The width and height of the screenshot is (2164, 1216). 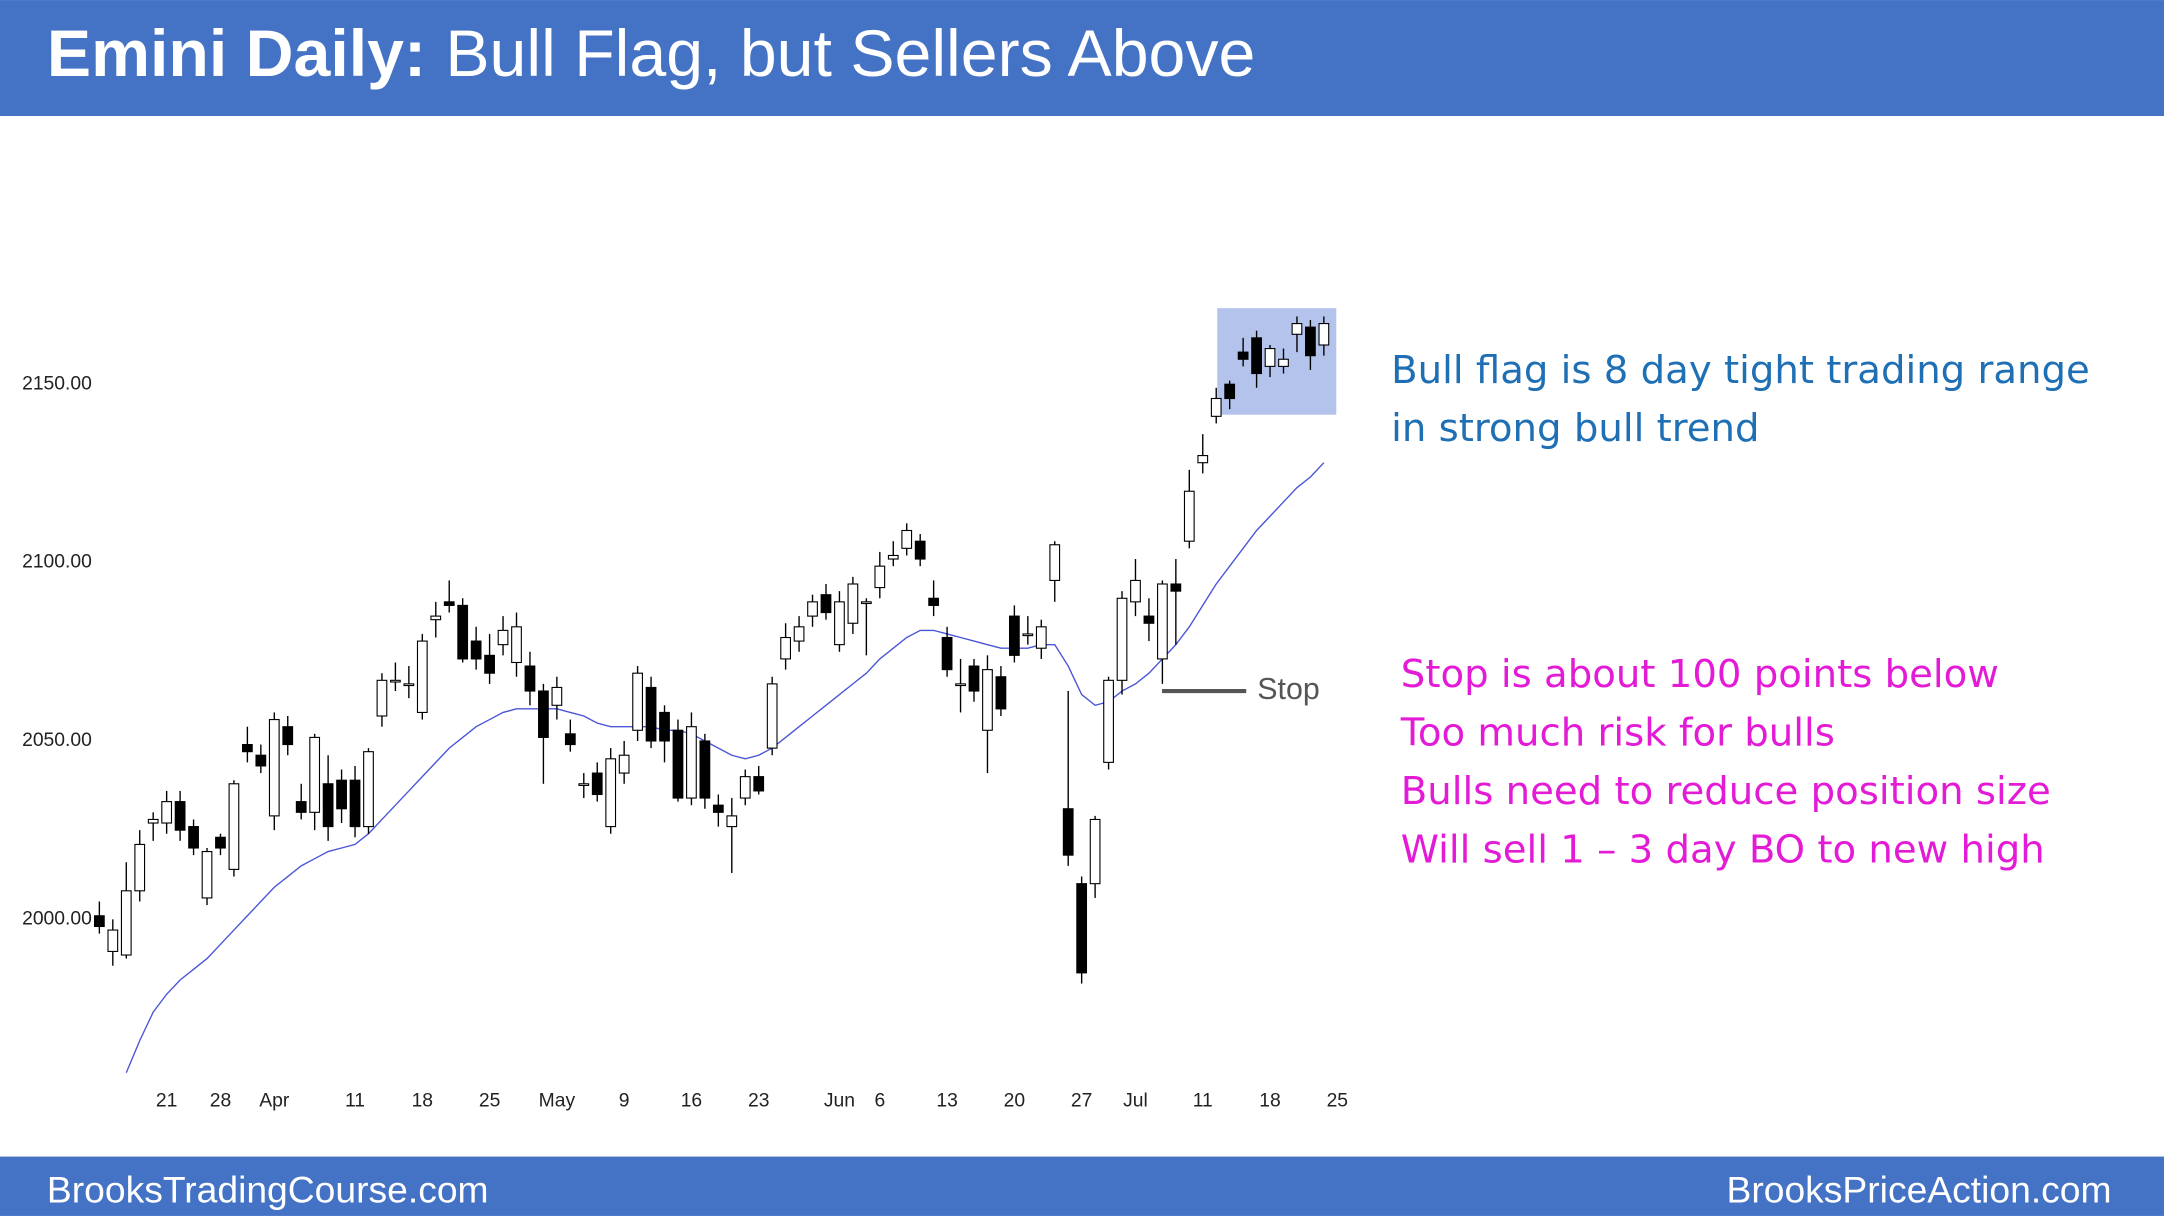 What do you see at coordinates (1288, 689) in the screenshot?
I see `stop-label: Stop` at bounding box center [1288, 689].